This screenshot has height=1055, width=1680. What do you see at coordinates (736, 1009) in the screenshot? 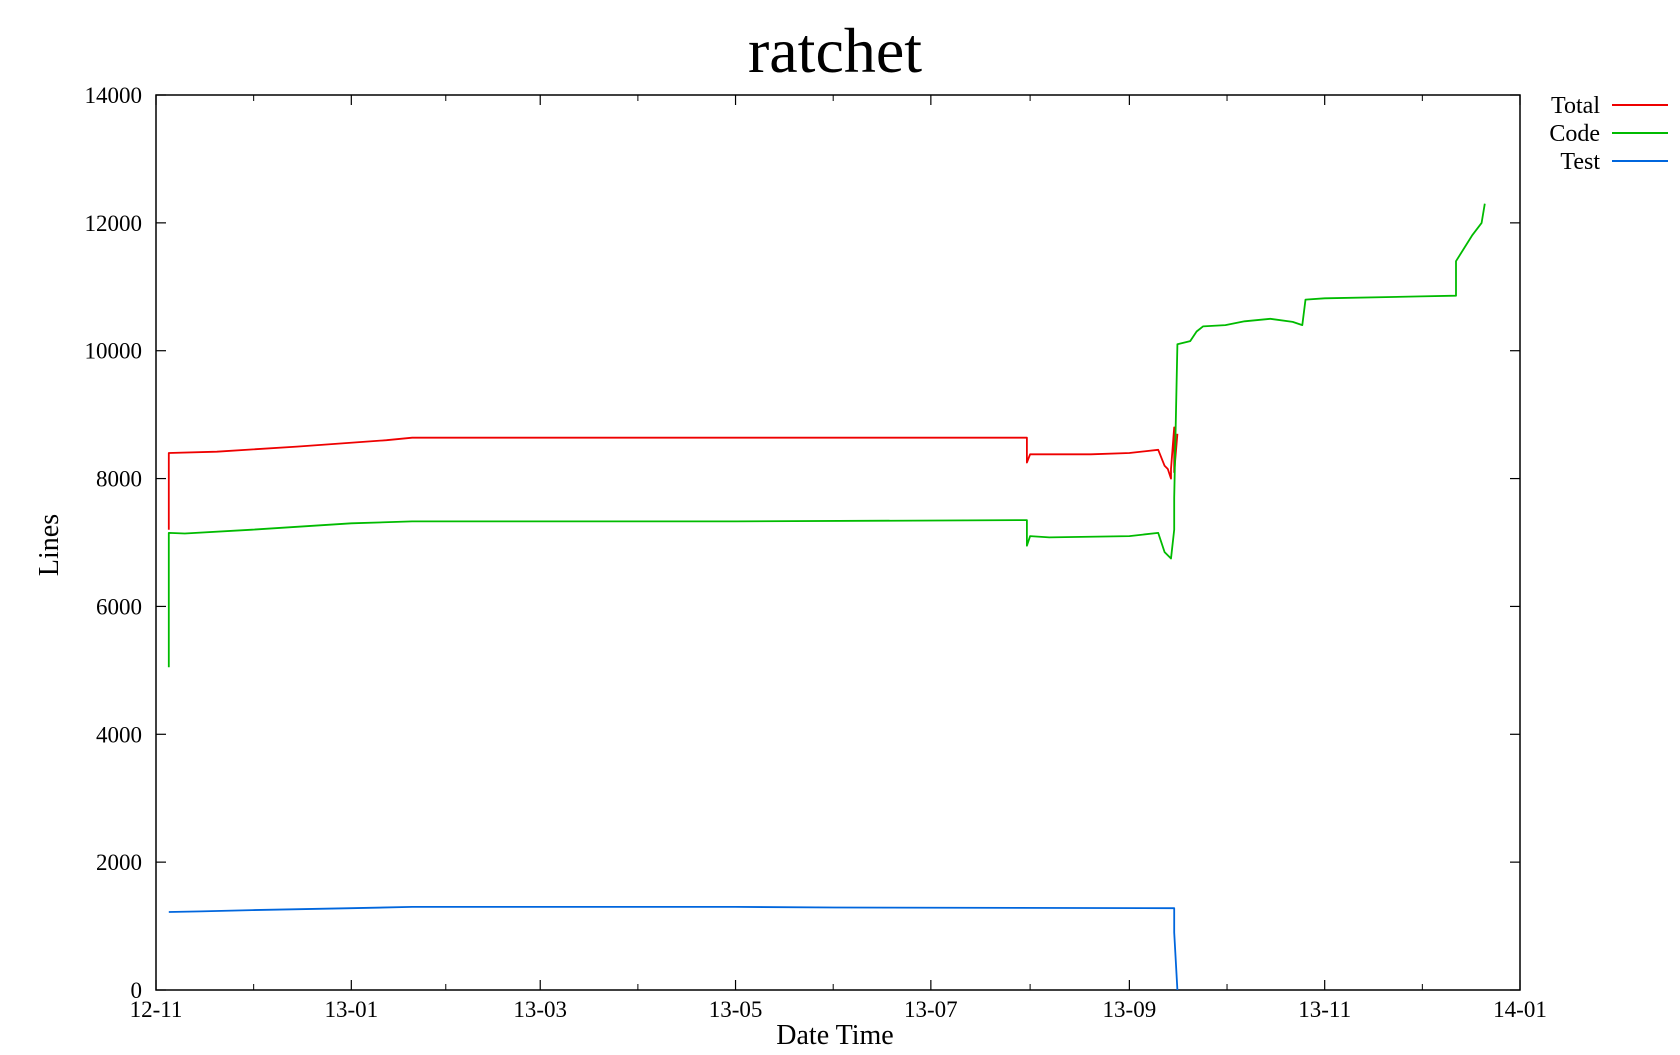
I see `x-tick-label: 13-05` at bounding box center [736, 1009].